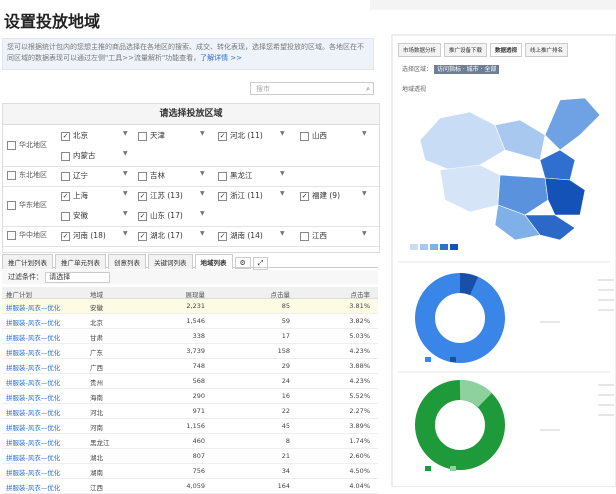  What do you see at coordinates (190, 321) in the screenshot?
I see `table-row: 拼服装-风衣—优化 北京 1,546 59 3.82%` at bounding box center [190, 321].